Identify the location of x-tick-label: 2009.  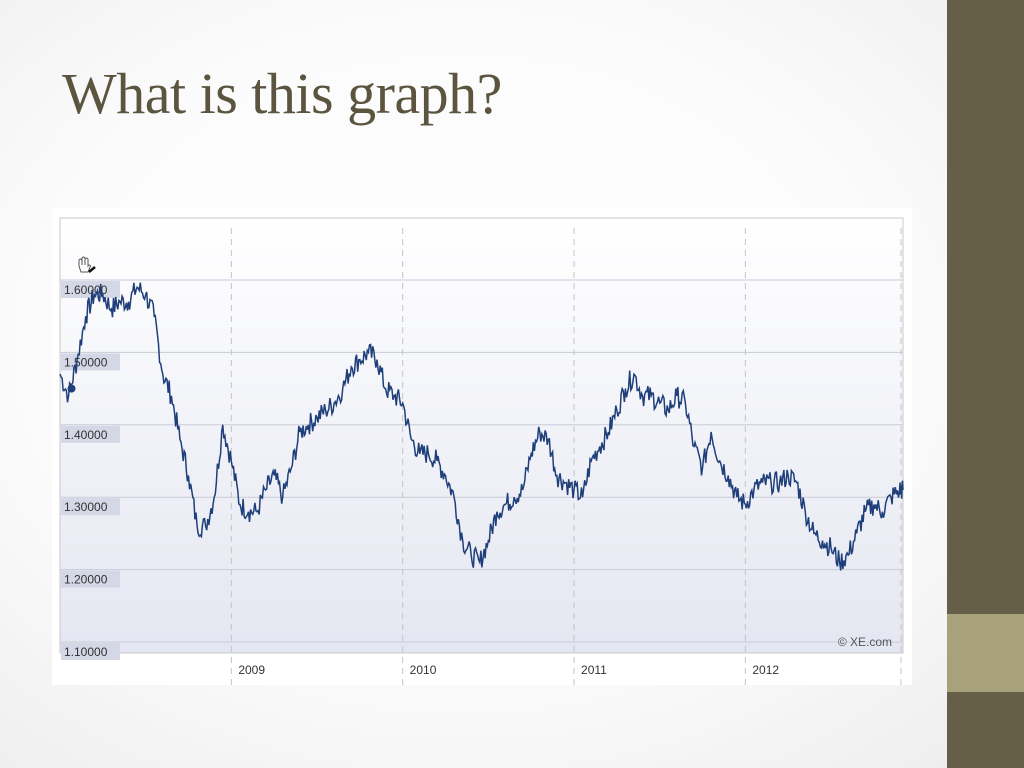
(251, 670).